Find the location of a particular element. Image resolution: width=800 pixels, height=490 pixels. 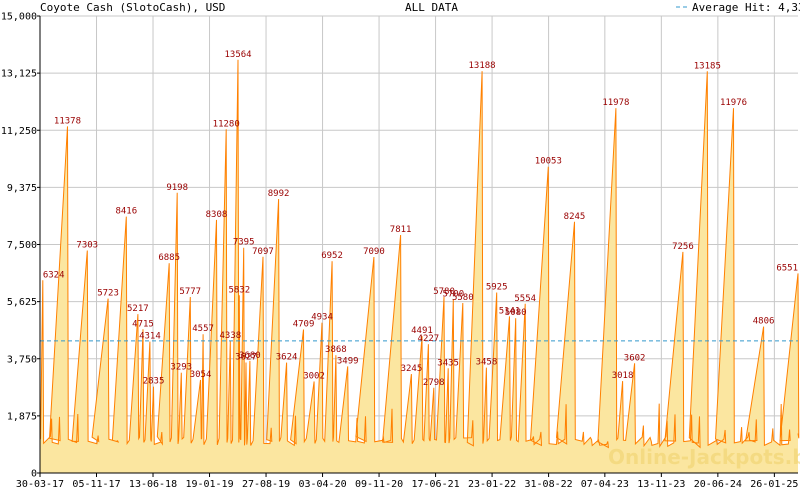

data-label: 13185 is located at coordinates (707, 66).